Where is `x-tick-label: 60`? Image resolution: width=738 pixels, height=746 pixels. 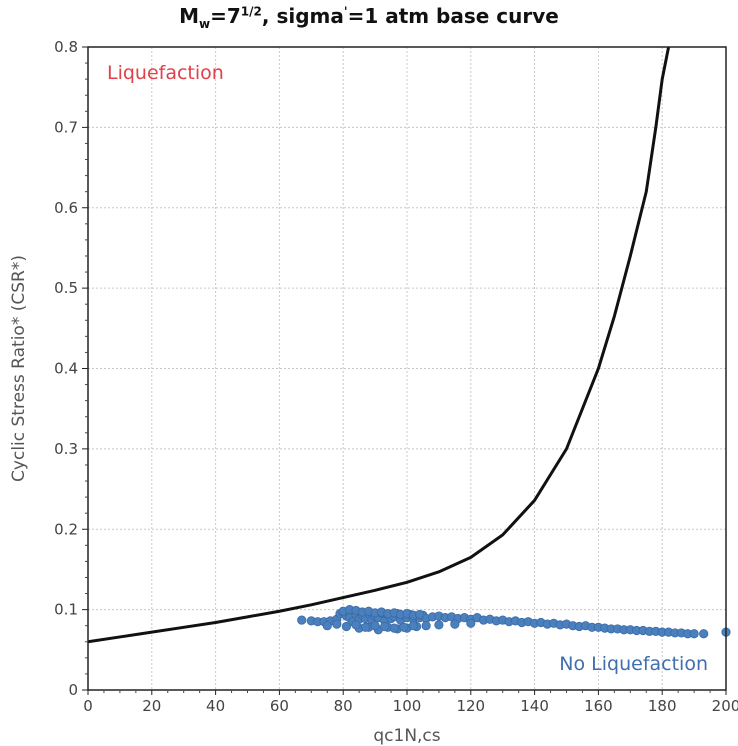 x-tick-label: 60 is located at coordinates (279, 706).